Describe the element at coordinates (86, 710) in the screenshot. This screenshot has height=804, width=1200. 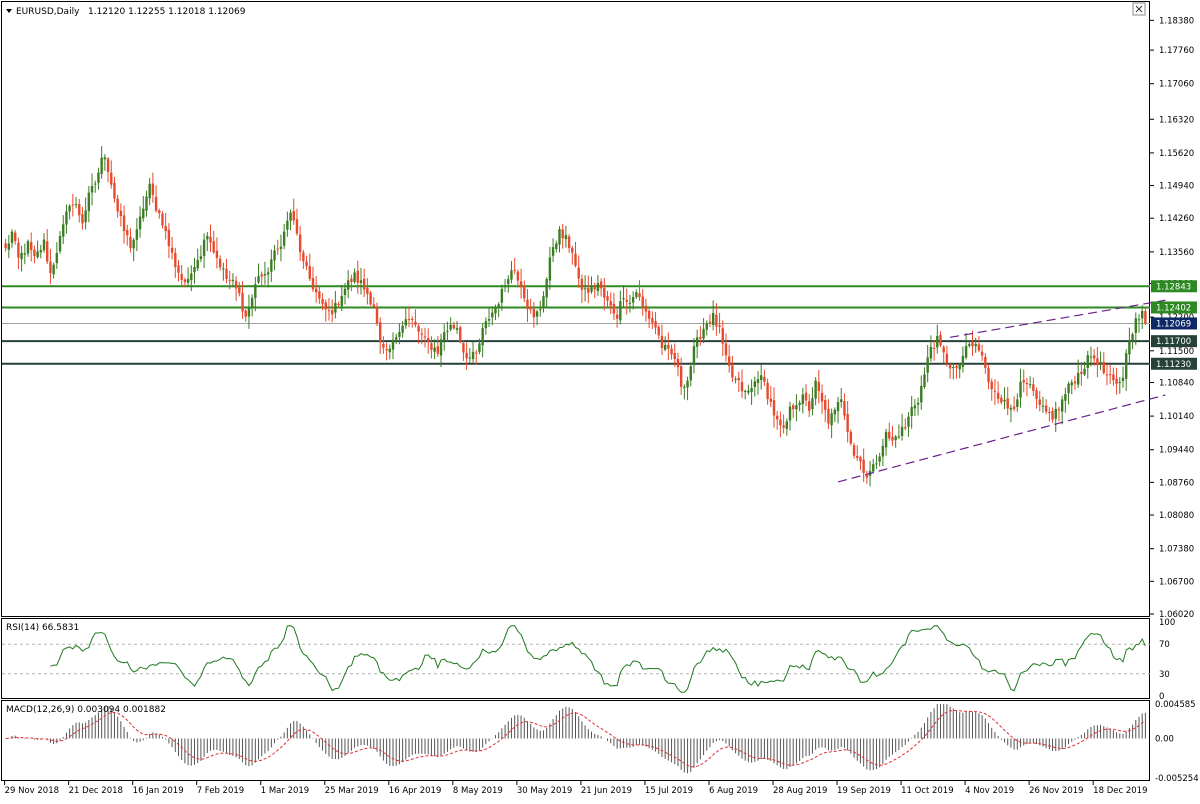
I see `macd-label: MACD(12,26,9) 0.003094 0.001882` at that location.